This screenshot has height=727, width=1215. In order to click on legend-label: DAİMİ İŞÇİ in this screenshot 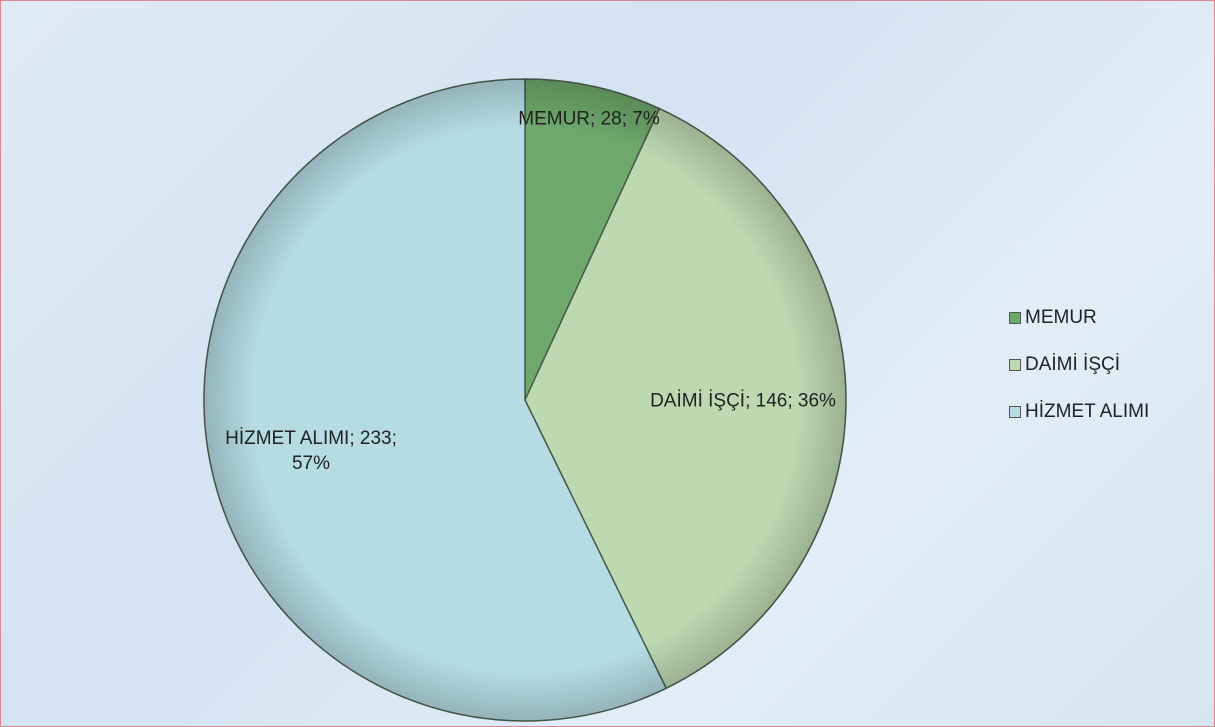, I will do `click(1073, 364)`.